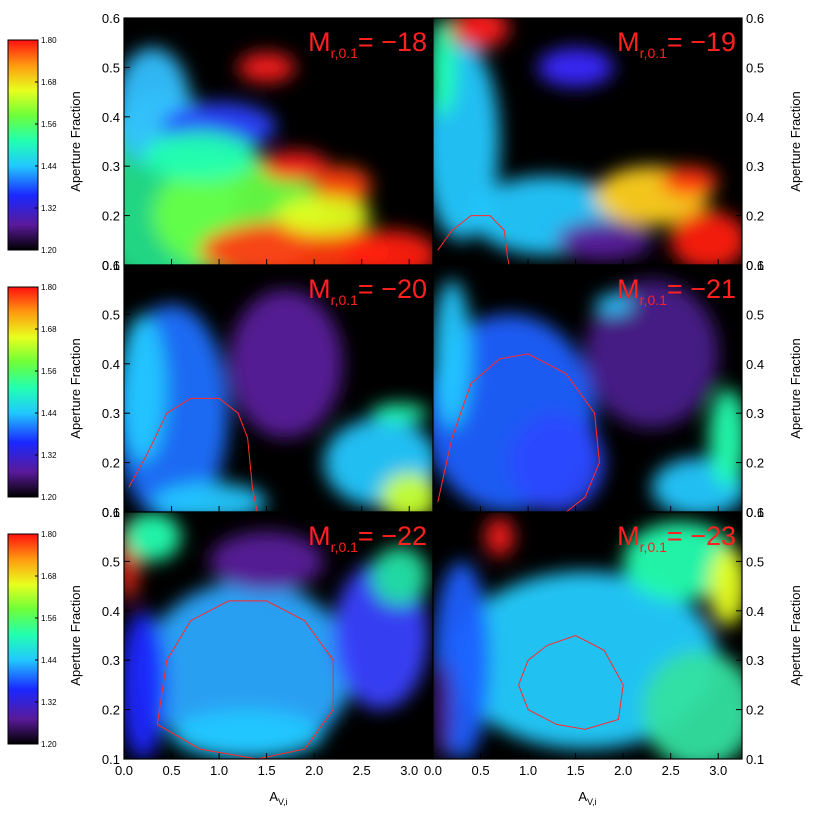 Image resolution: width=830 pixels, height=830 pixels. Describe the element at coordinates (701, 289) in the screenshot. I see `panel-title-value: = −21` at that location.